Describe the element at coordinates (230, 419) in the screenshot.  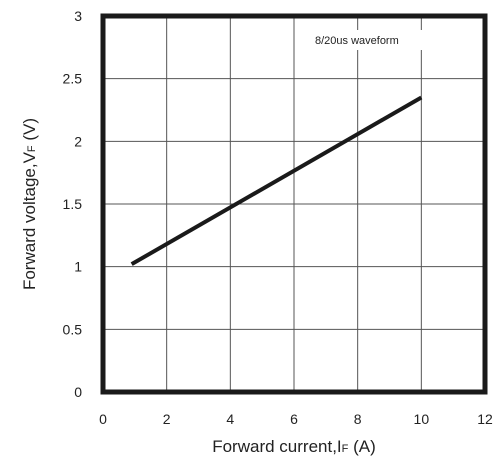
I see `x-tick-label: 4` at that location.